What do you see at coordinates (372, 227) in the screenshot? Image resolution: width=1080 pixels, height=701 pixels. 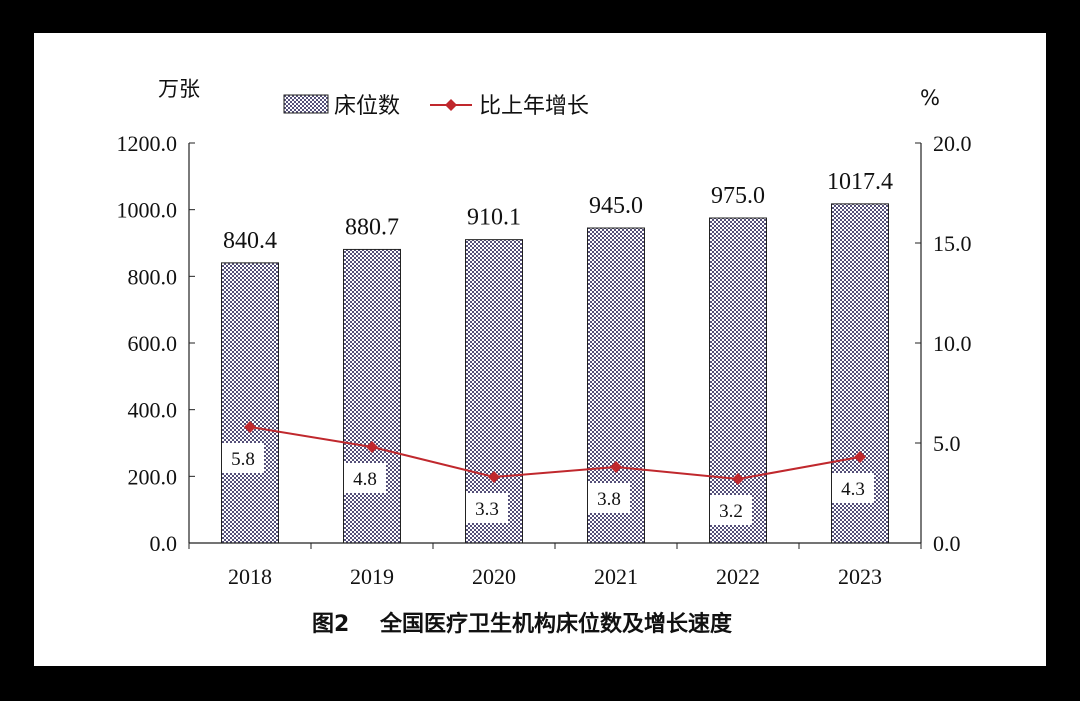 I see `bar-value-label: 880.7` at bounding box center [372, 227].